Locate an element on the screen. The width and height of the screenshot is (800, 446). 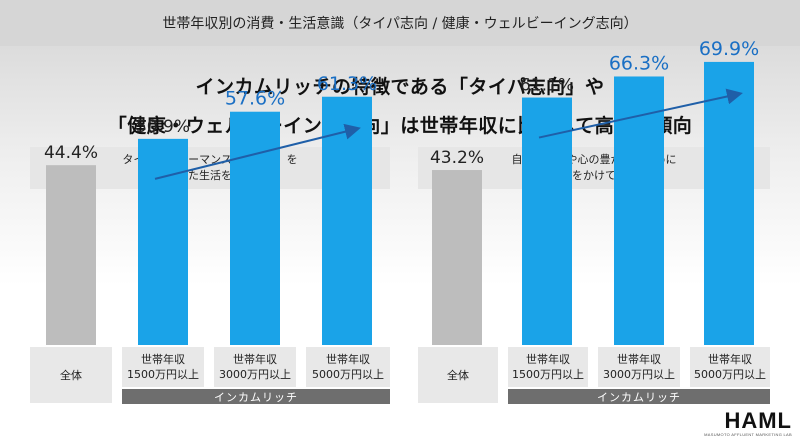
left-value-label-2: 57.6% is located at coordinates (255, 99).